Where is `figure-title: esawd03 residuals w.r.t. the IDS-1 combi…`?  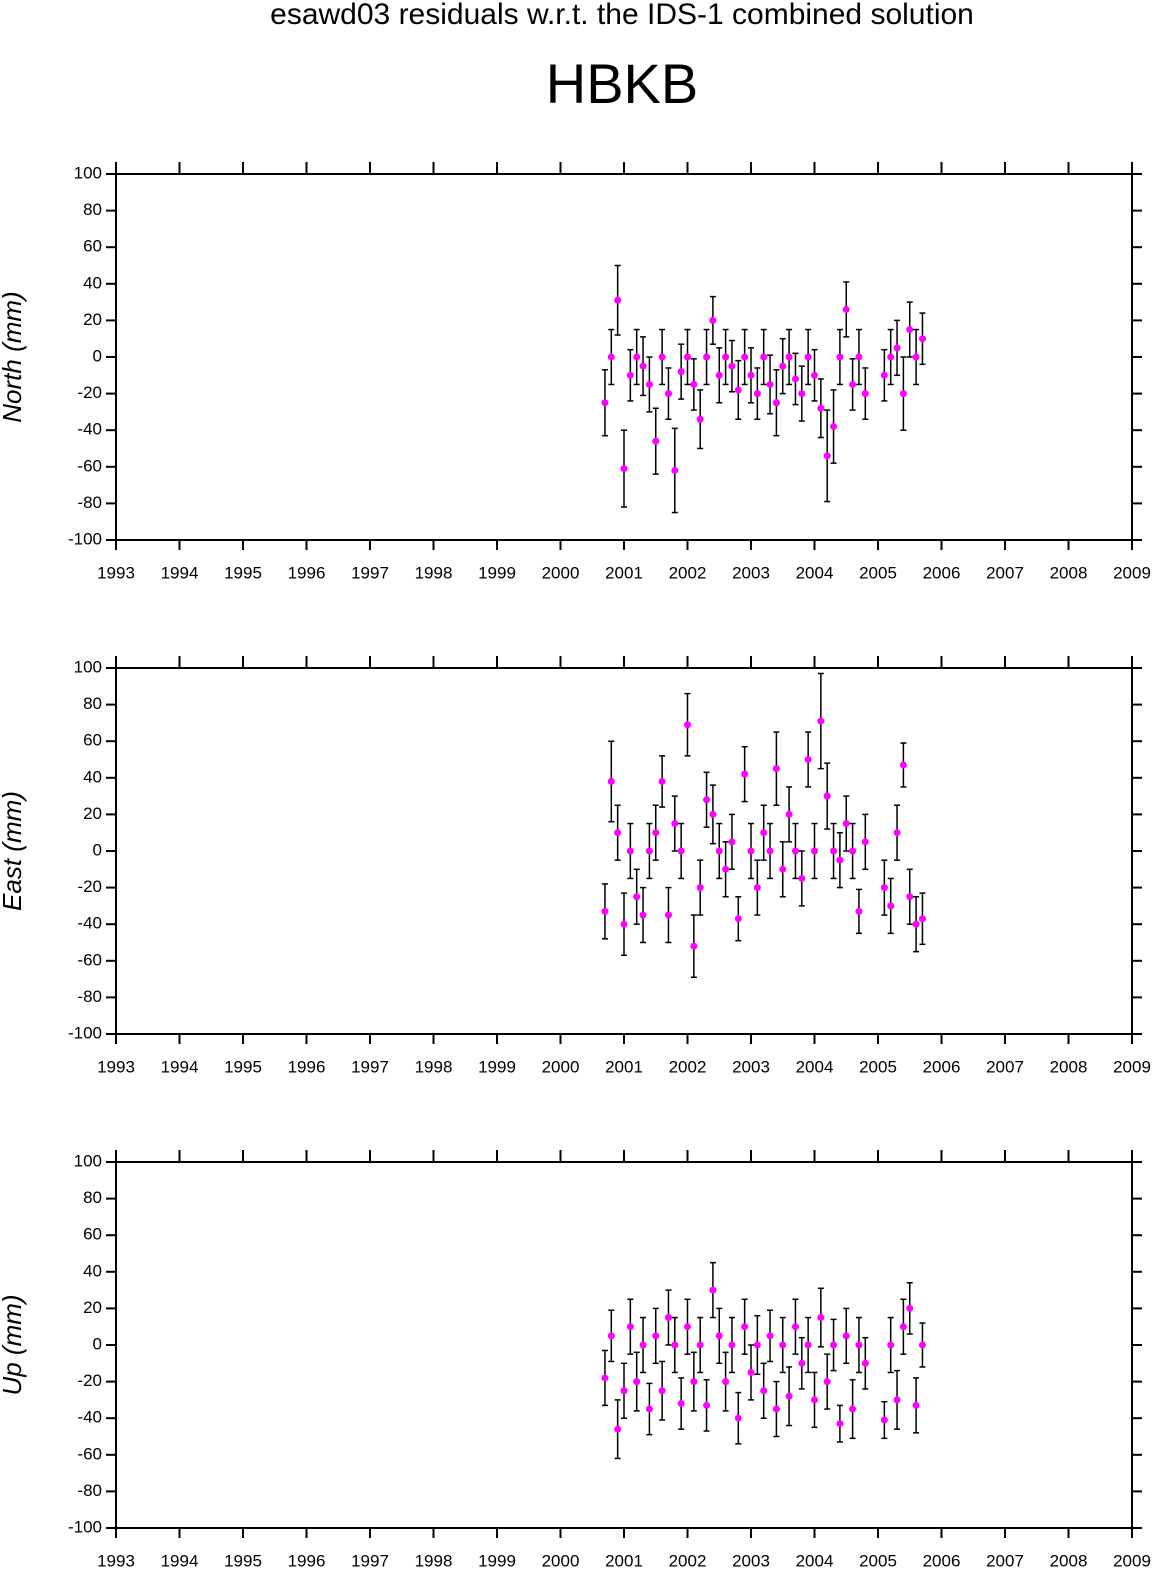
figure-title: esawd03 residuals w.r.t. the IDS-1 combi… is located at coordinates (622, 15).